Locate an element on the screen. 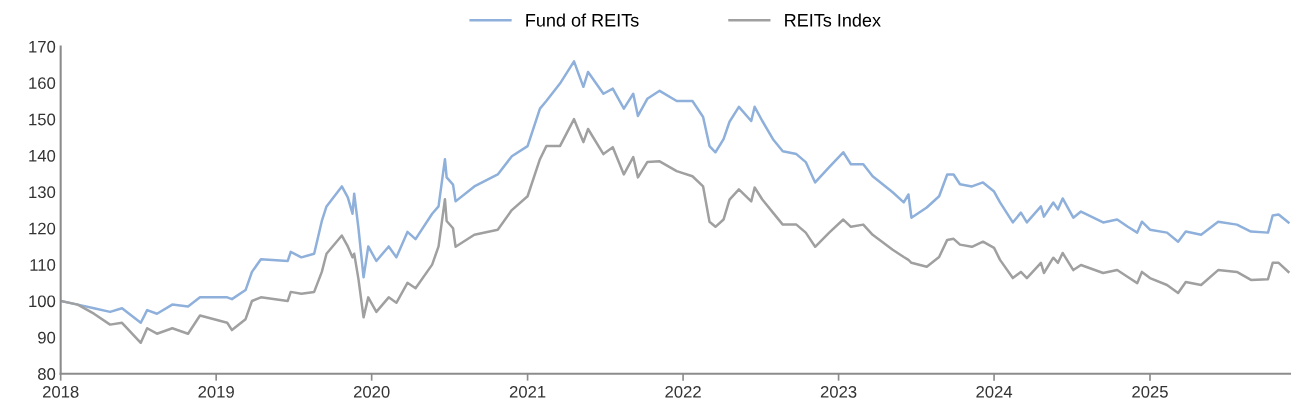 The height and width of the screenshot is (404, 1291). y-tick-label: 150 is located at coordinates (42, 119).